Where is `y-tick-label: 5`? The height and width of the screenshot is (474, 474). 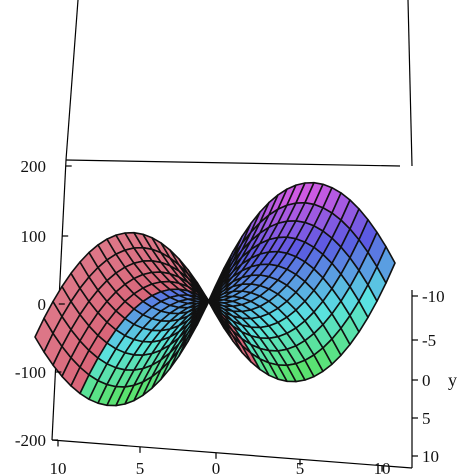 y-tick-label: 5 is located at coordinates (426, 418).